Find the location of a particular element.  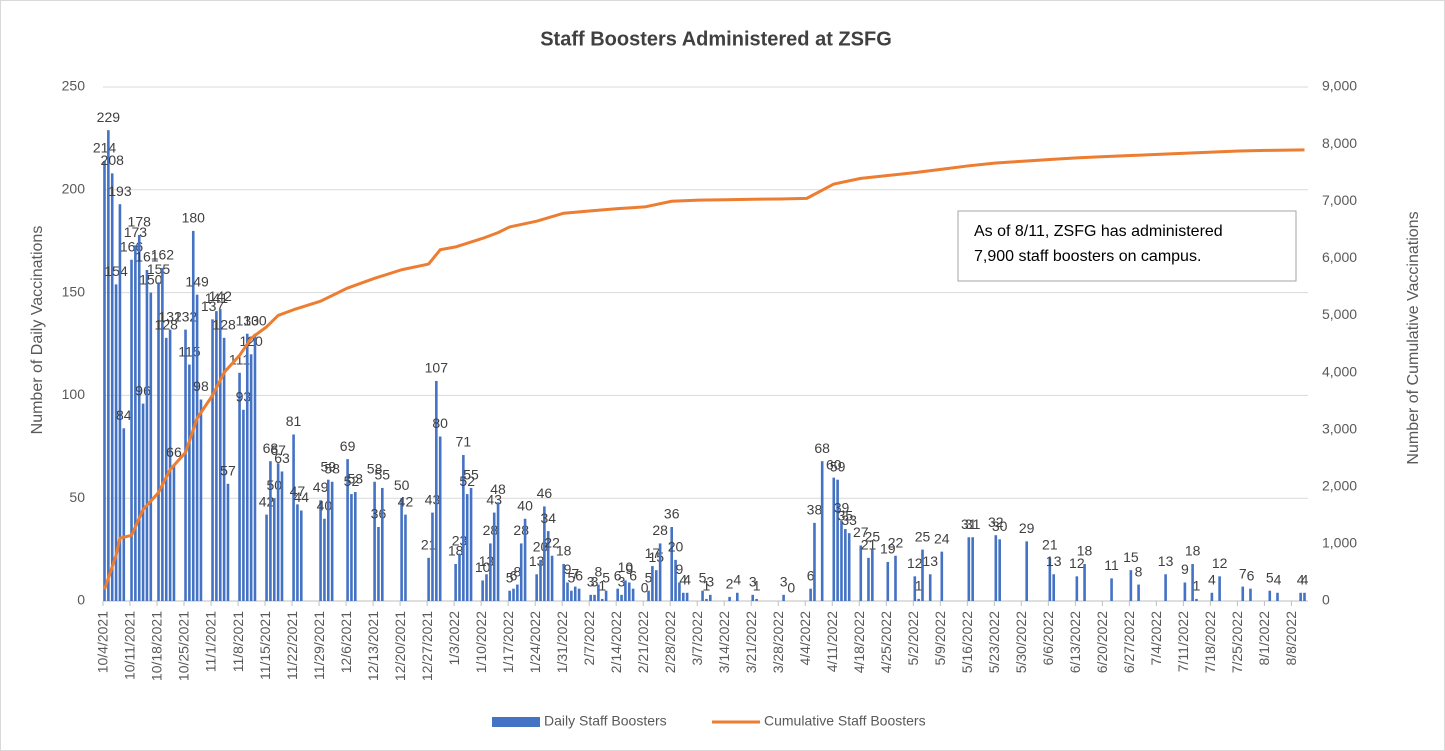

x-tick-label: 2/14/2022 is located at coordinates (616, 642).